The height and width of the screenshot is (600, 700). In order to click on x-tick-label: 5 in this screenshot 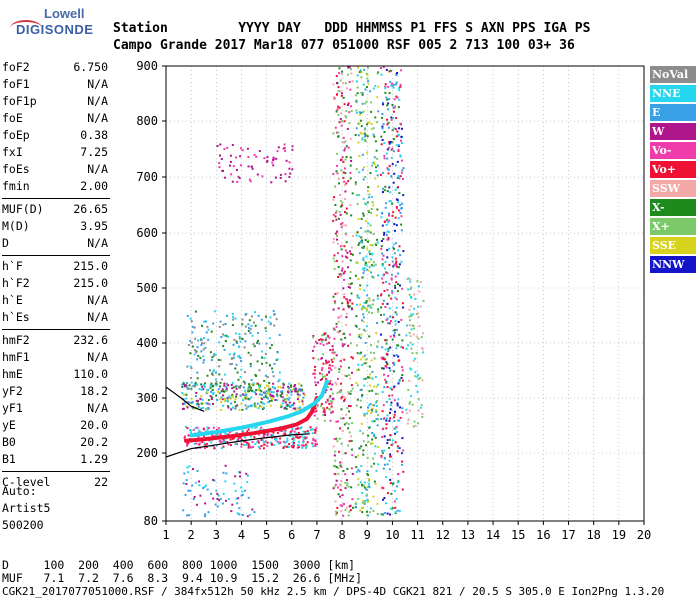, I will do `click(266, 535)`.